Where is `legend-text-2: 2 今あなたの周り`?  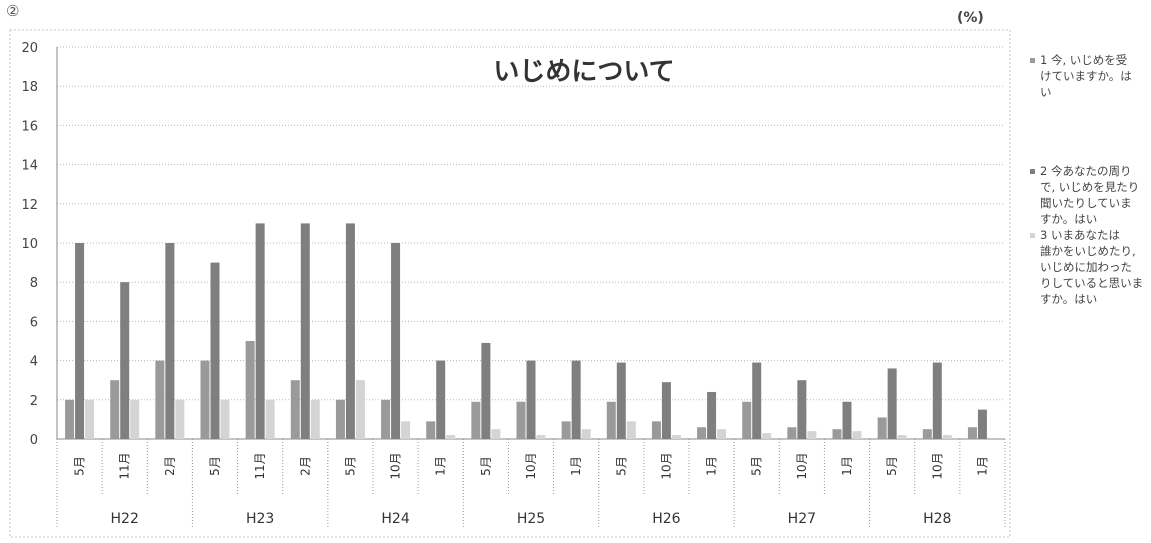
legend-text-2: 2 今あなたの周り is located at coordinates (1085, 171).